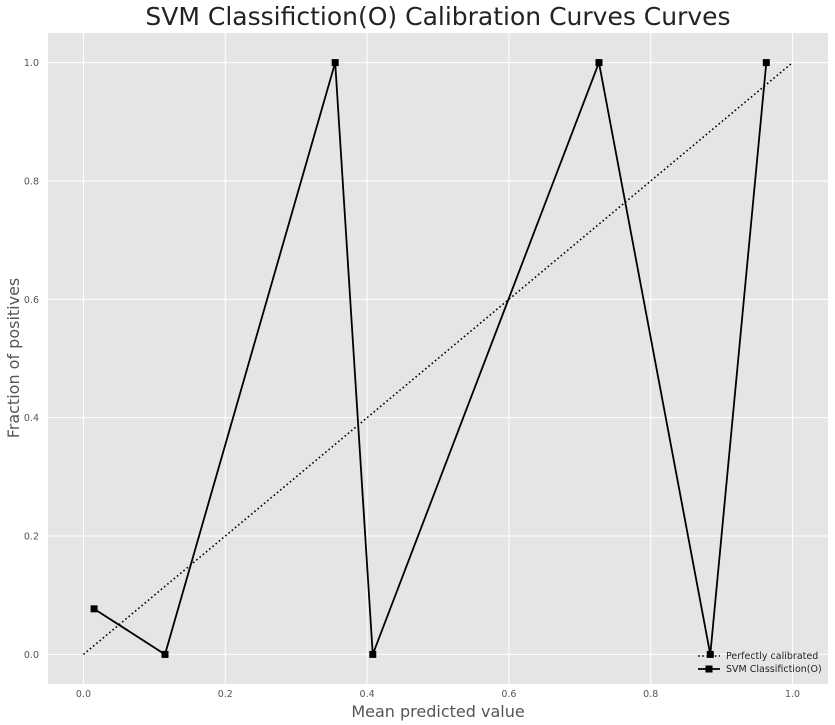 The width and height of the screenshot is (835, 725). I want to click on y-axis-label: Fraction of positives, so click(13, 358).